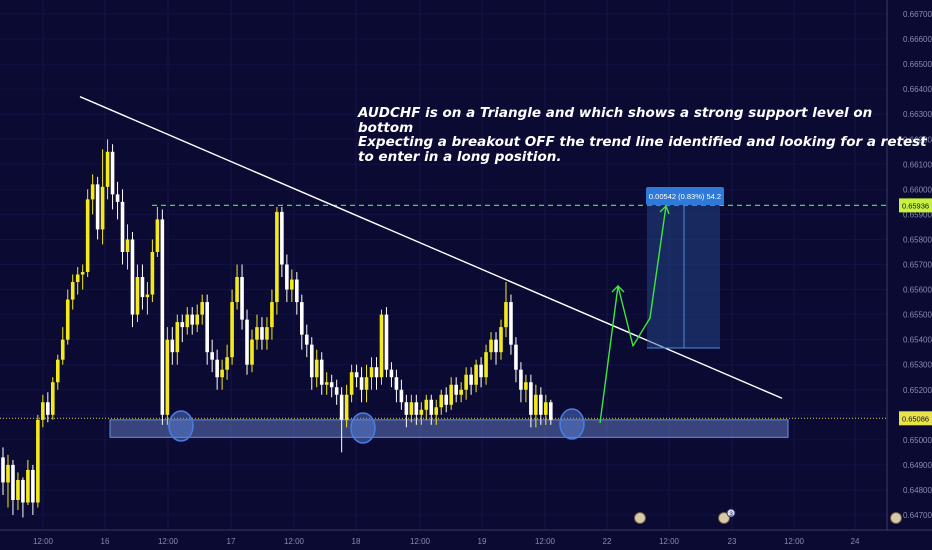 Image resolution: width=932 pixels, height=550 pixels. I want to click on y-tick-label: 0.66600, so click(917, 39).